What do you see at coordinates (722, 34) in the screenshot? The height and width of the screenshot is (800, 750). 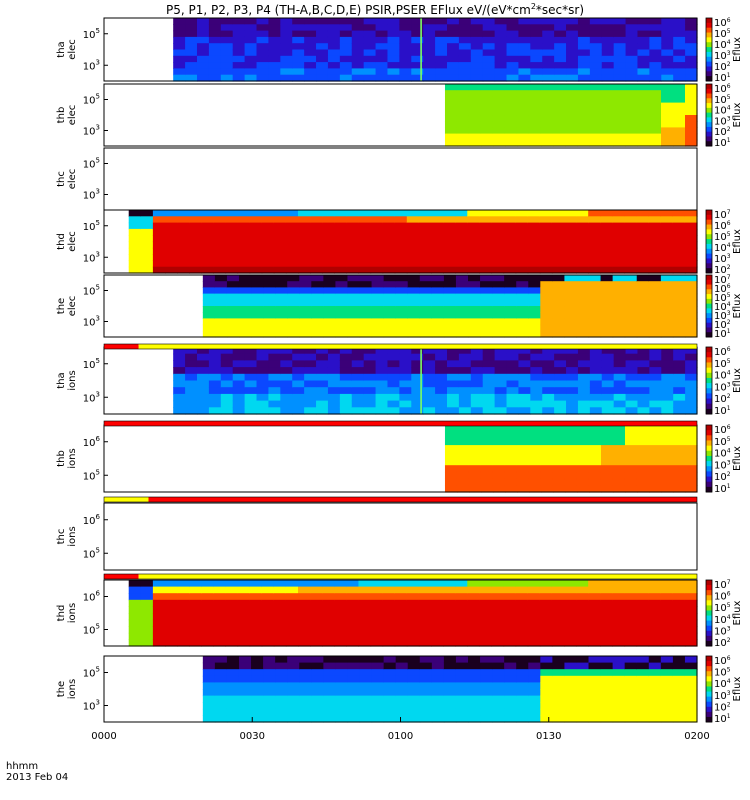 I see `colorbar-tick-label: 105` at bounding box center [722, 34].